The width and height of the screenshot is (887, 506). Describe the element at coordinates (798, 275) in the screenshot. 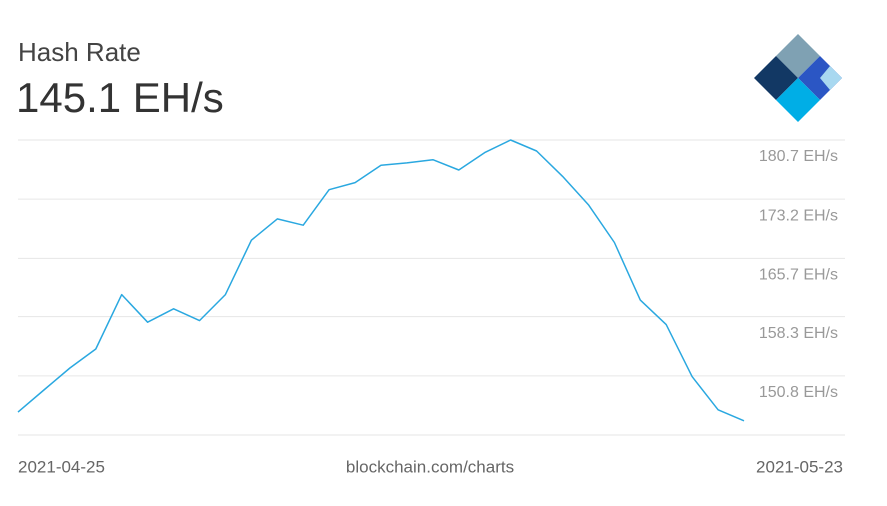

I see `y-tick-label: 165.7 EH/s` at that location.